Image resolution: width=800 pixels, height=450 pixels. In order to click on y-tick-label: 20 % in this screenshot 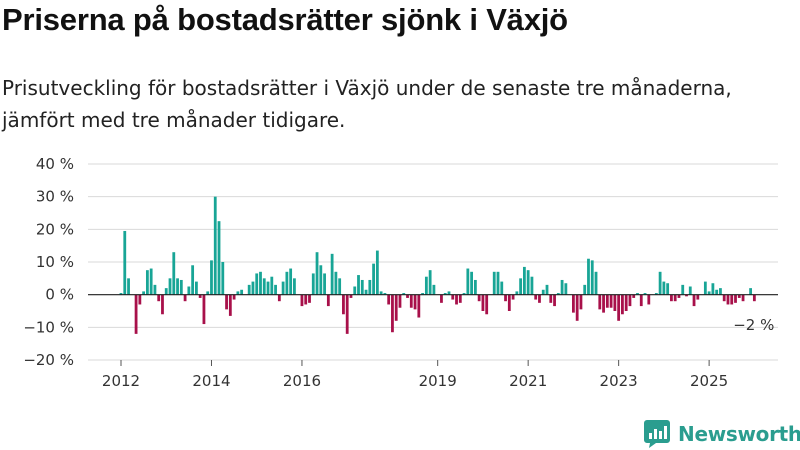, I will do `click(55, 229)`.